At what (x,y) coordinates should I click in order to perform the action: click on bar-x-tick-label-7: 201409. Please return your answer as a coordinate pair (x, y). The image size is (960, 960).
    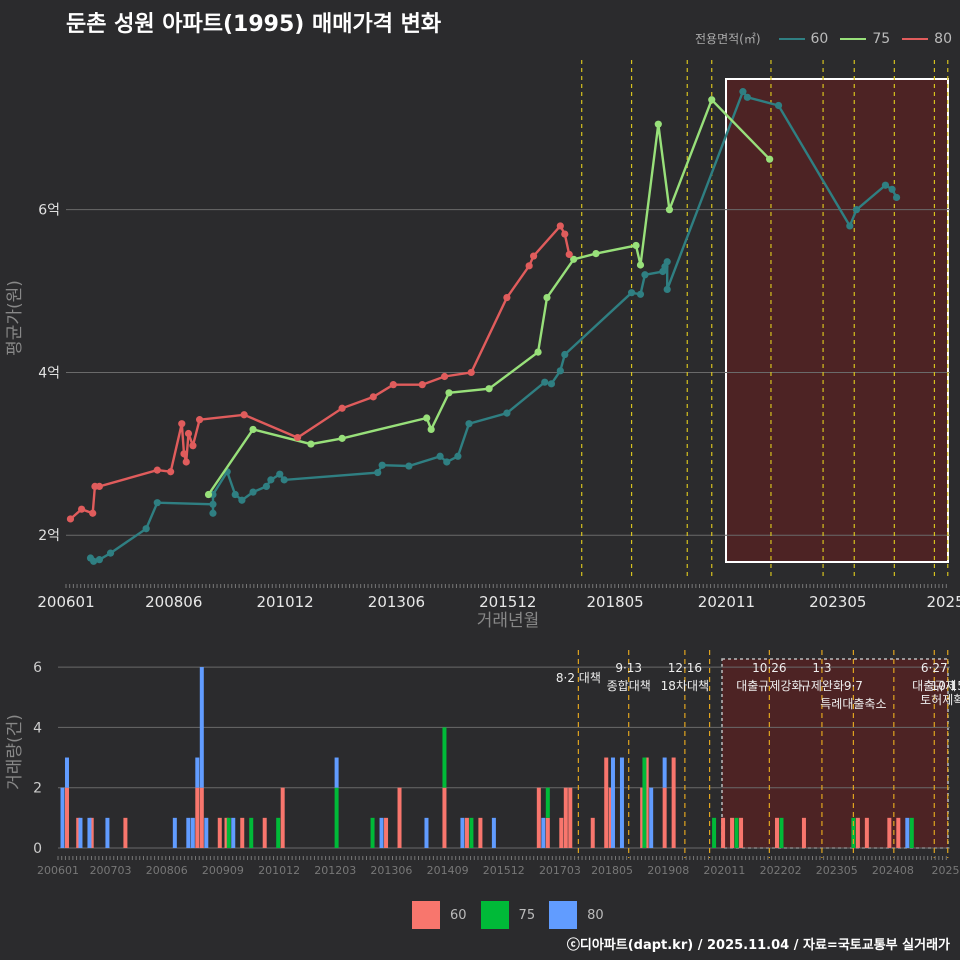
    Looking at the image, I should click on (448, 870).